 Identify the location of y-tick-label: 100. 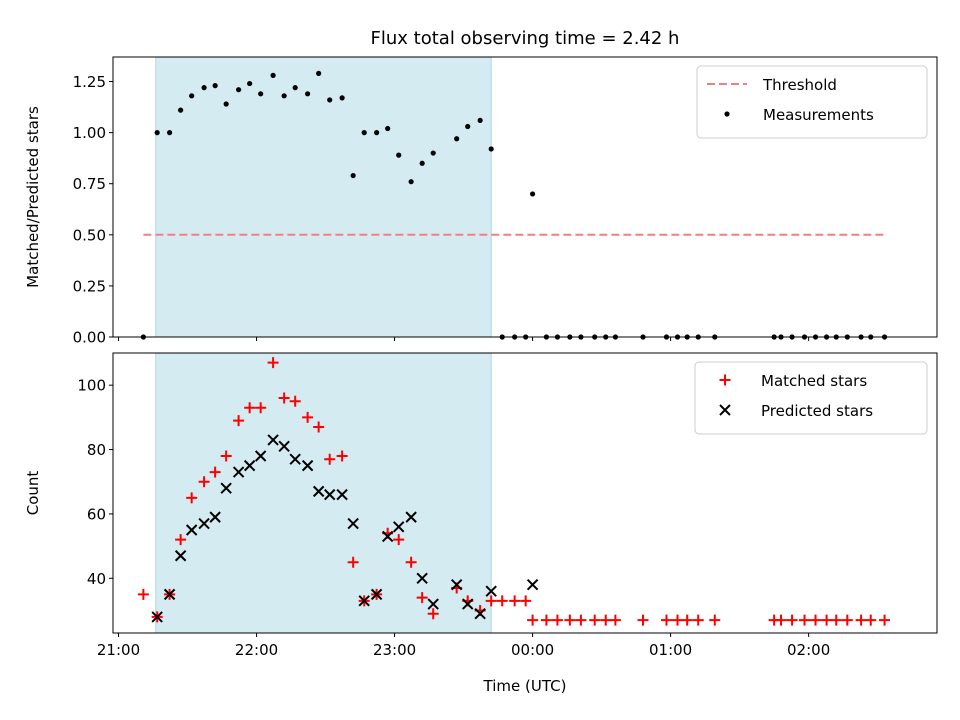
(91, 386).